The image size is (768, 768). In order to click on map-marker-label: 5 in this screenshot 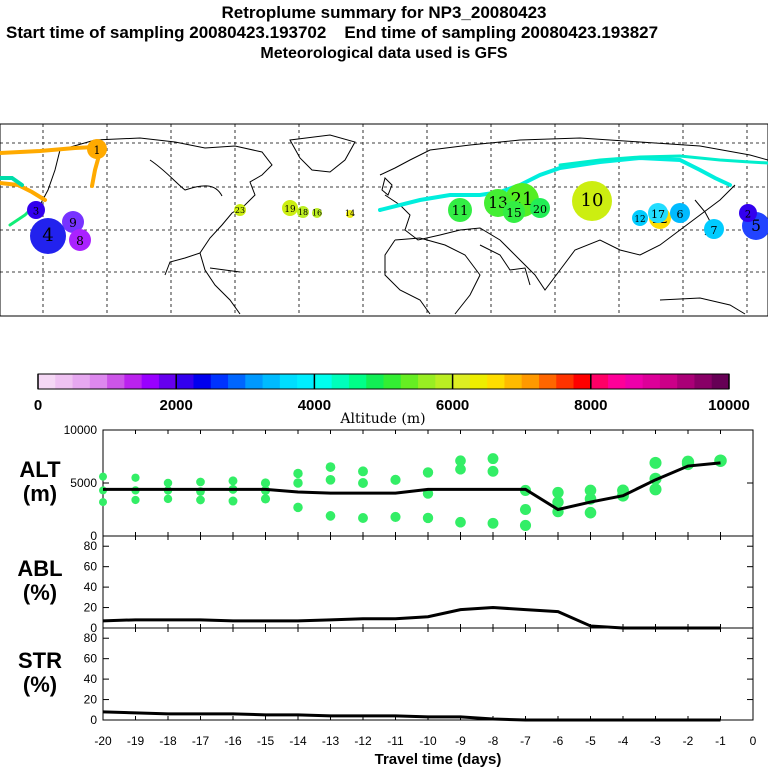, I will do `click(756, 226)`.